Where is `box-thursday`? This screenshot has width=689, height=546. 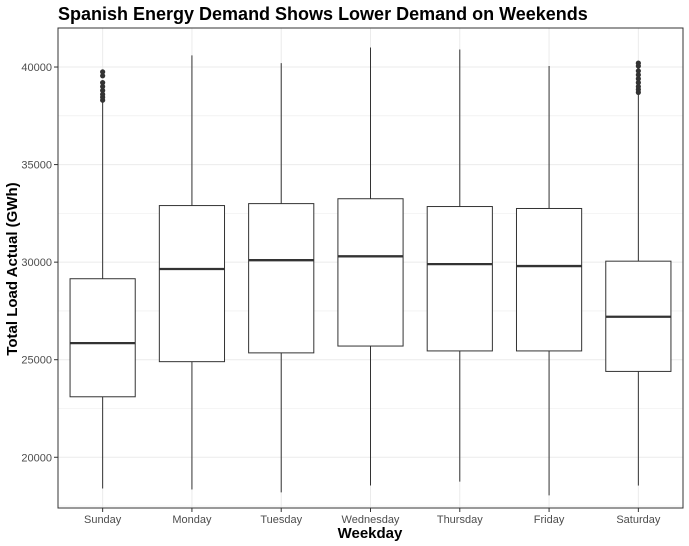
box-thursday is located at coordinates (459, 265).